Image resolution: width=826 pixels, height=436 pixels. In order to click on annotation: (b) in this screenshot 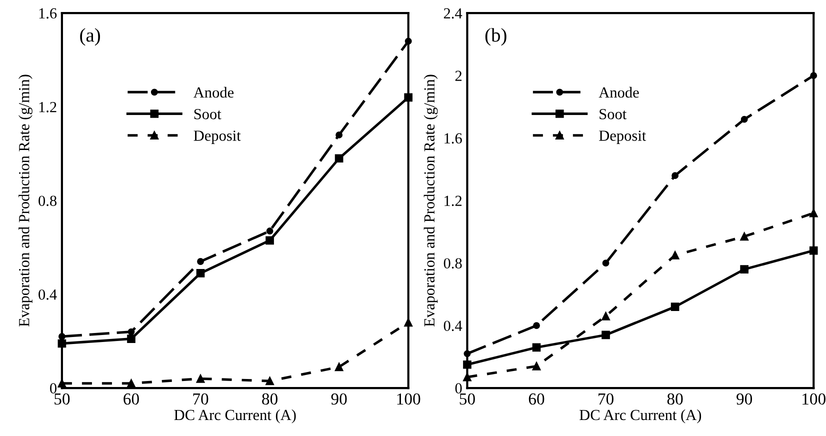, I will do `click(495, 37)`.